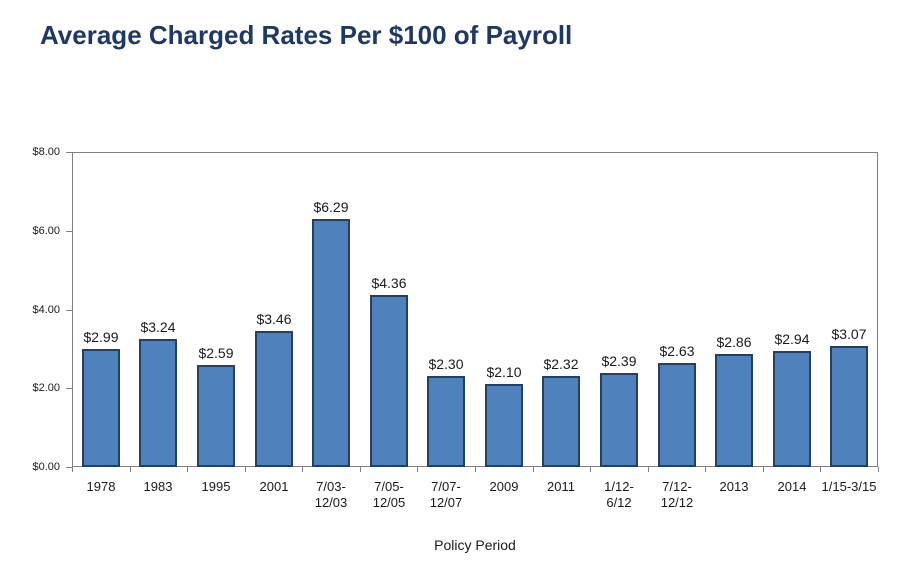 The width and height of the screenshot is (901, 582). Describe the element at coordinates (389, 494) in the screenshot. I see `x-category-label: 7/05- 12/05` at that location.